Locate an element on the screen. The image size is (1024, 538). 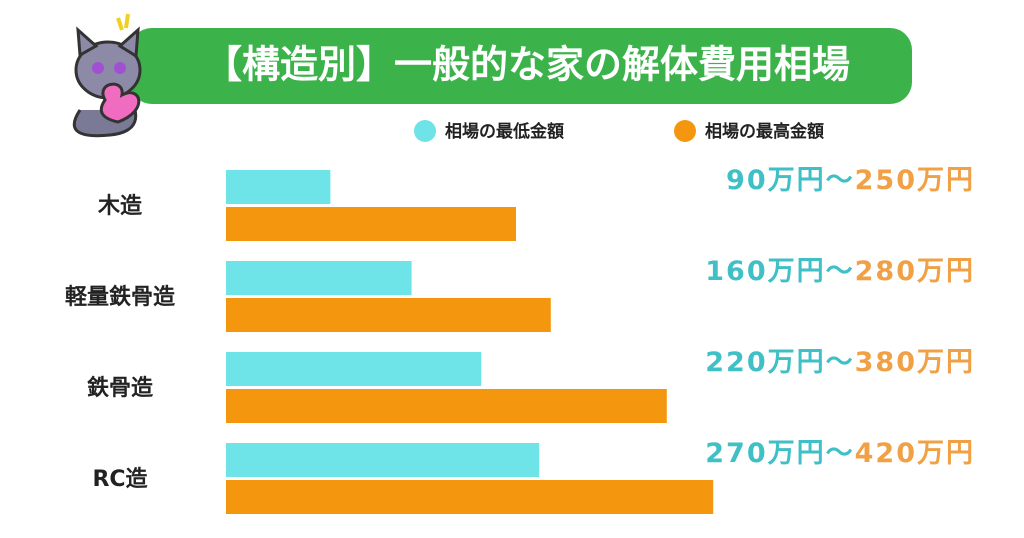
value-label-part: 420万円 is located at coordinates (915, 453).